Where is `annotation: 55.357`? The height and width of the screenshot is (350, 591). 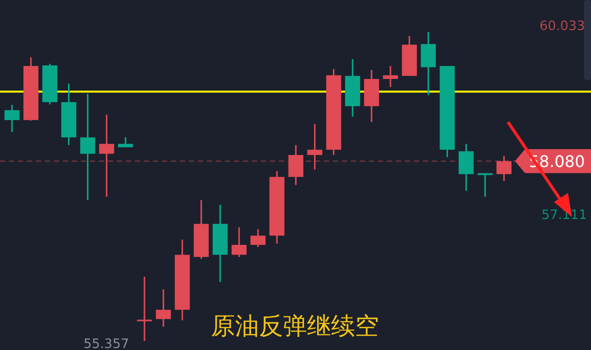
annotation: 55.357 is located at coordinates (106, 343).